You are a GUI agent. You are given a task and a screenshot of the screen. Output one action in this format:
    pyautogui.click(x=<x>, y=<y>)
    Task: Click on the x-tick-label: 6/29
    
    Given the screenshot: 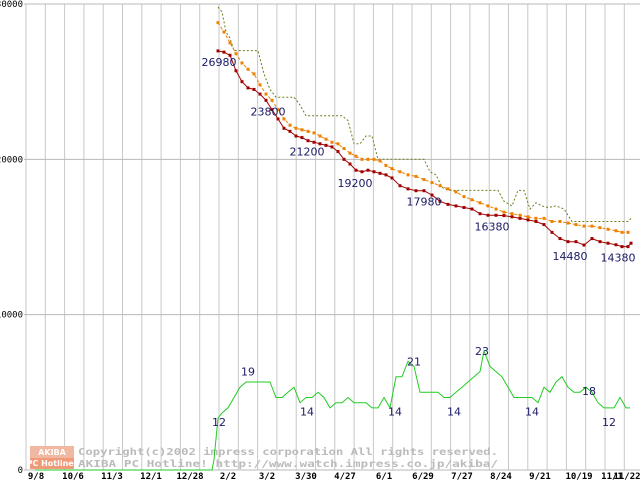 What is the action you would take?
    pyautogui.click(x=423, y=476)
    